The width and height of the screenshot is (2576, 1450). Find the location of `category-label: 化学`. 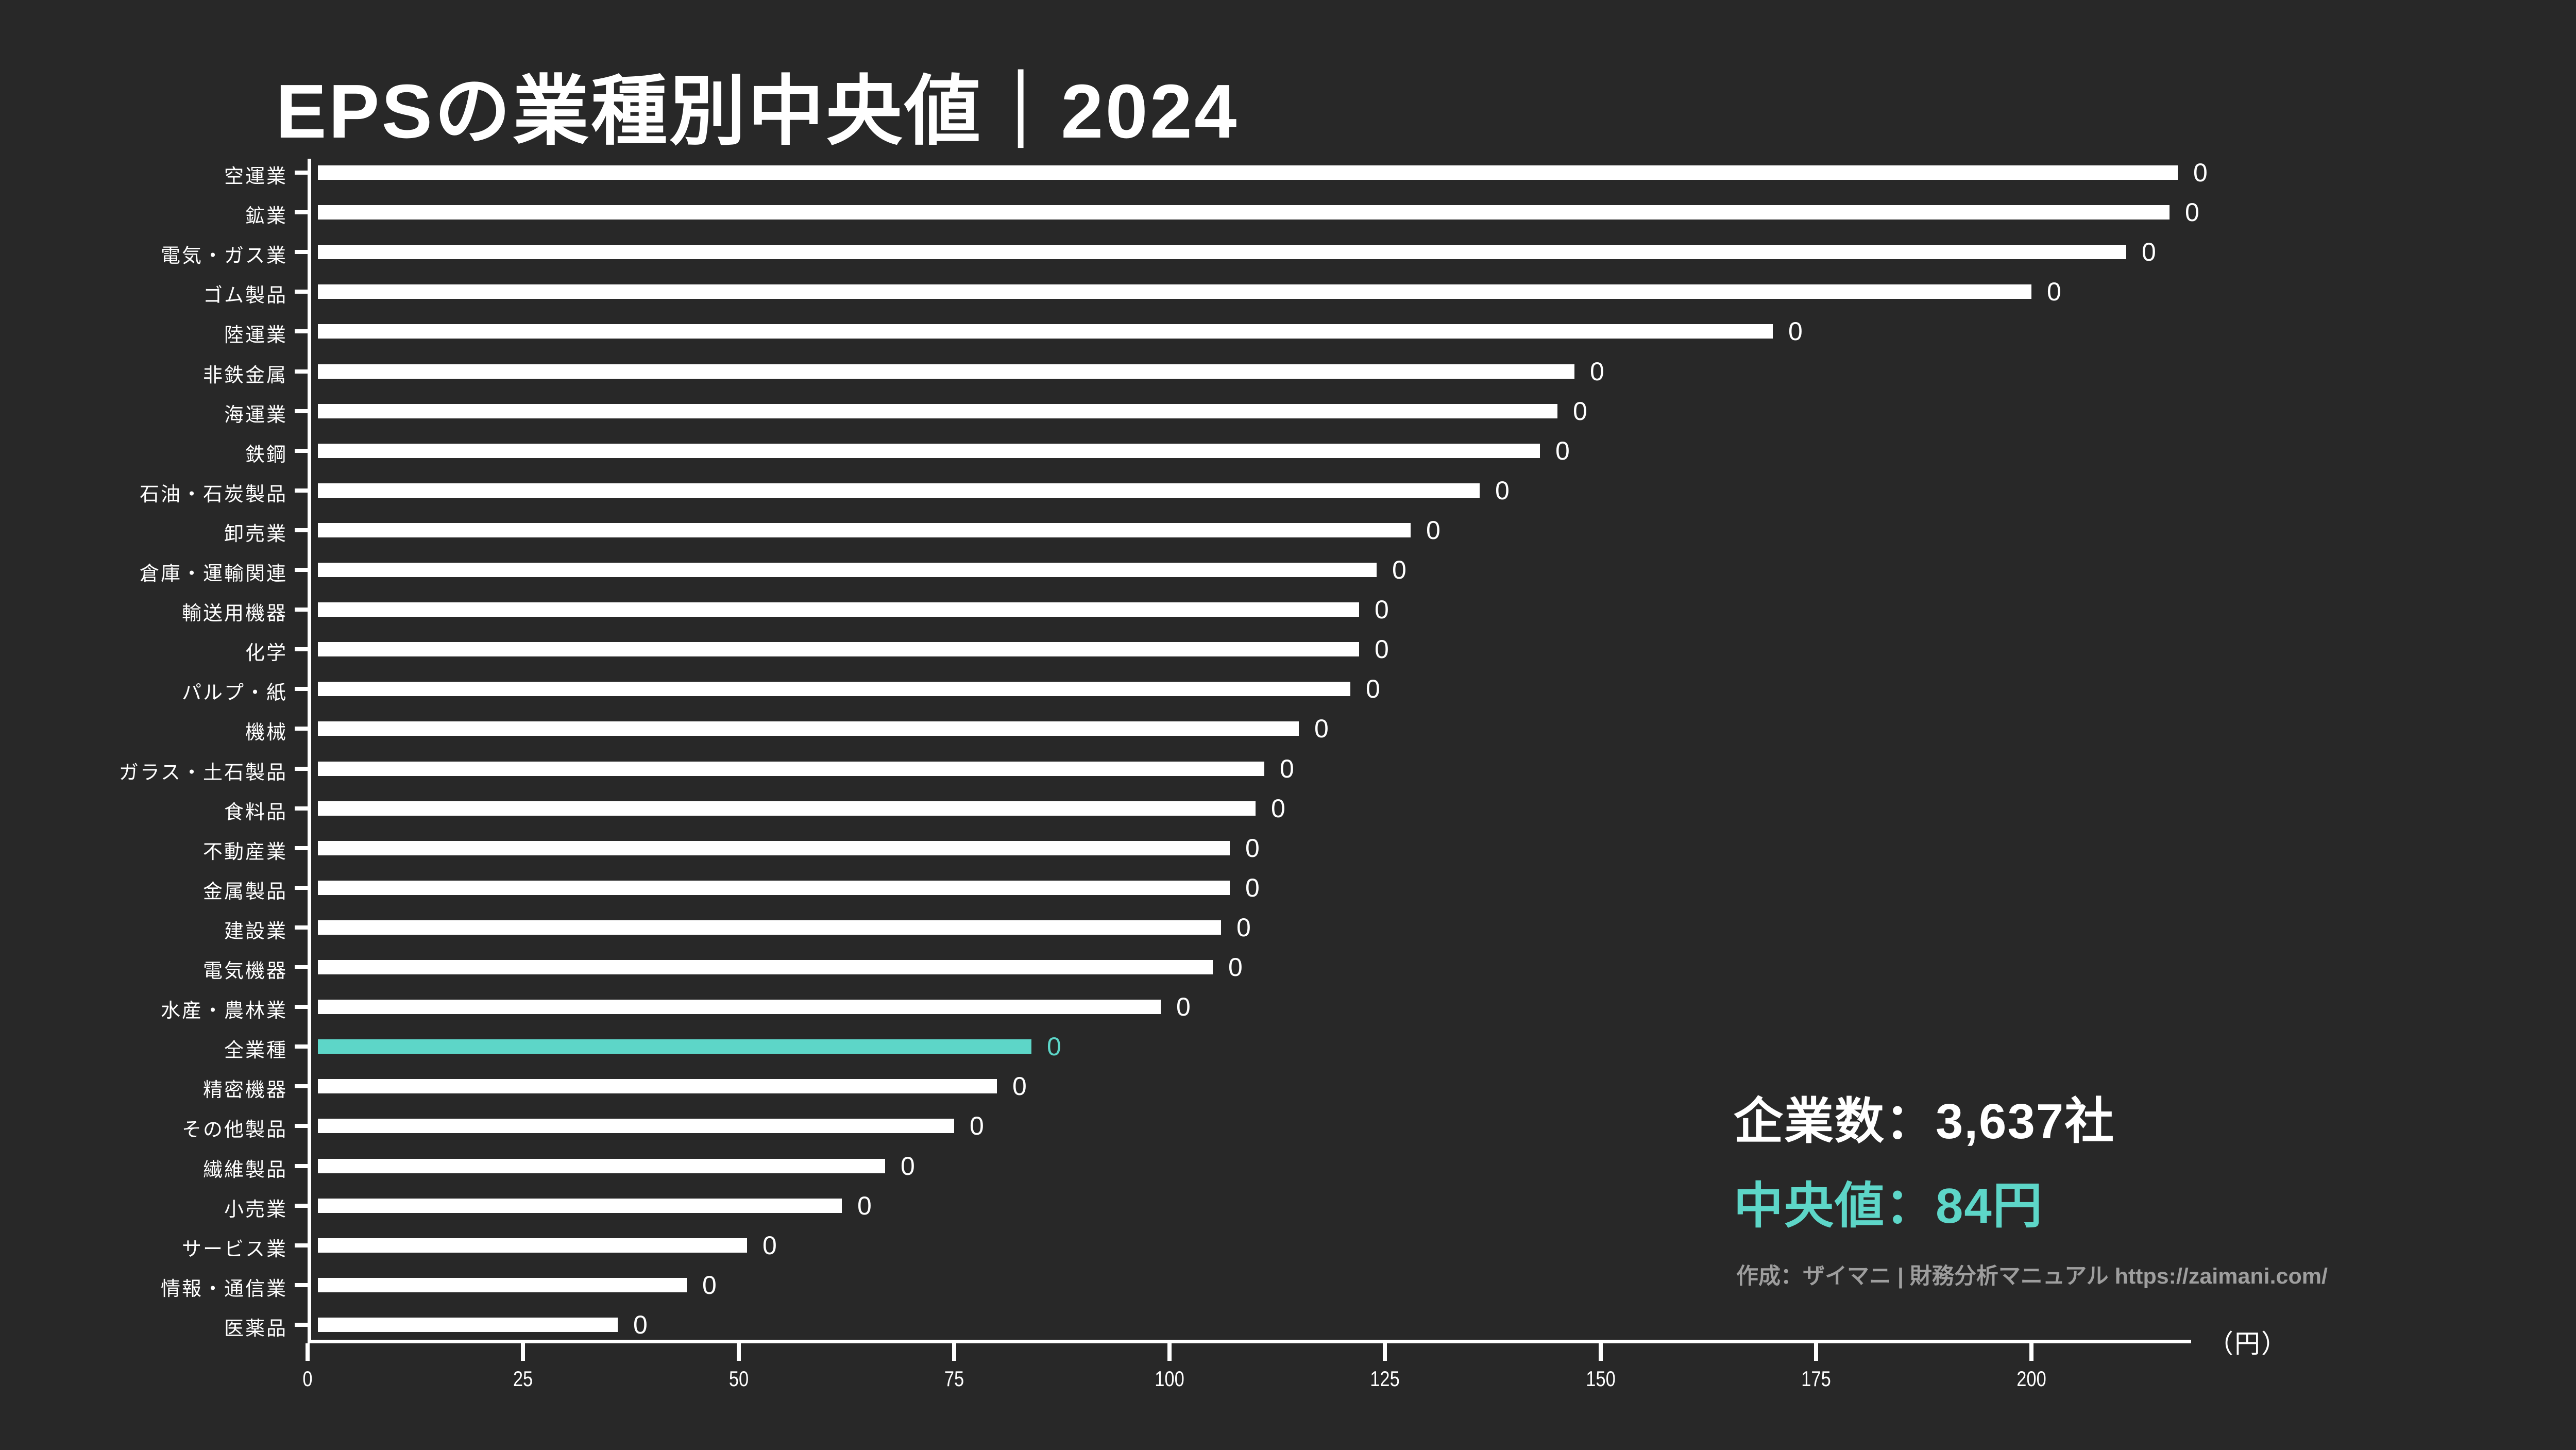

category-label: 化学 is located at coordinates (266, 654).